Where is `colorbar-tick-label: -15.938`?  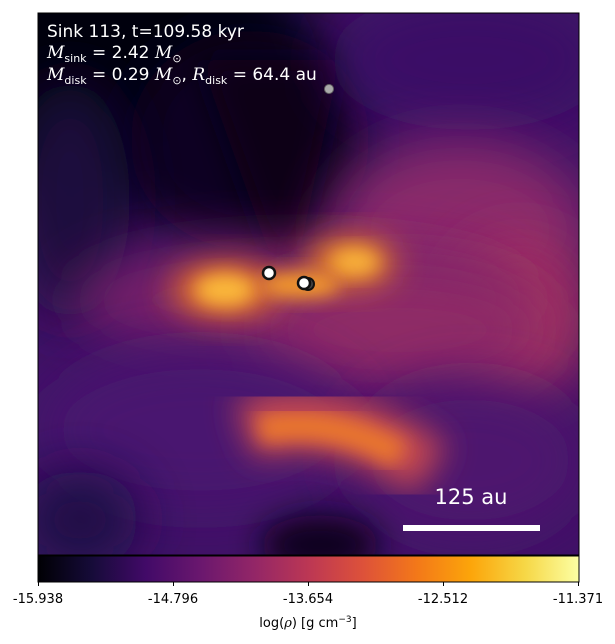
colorbar-tick-label: -15.938 is located at coordinates (38, 599).